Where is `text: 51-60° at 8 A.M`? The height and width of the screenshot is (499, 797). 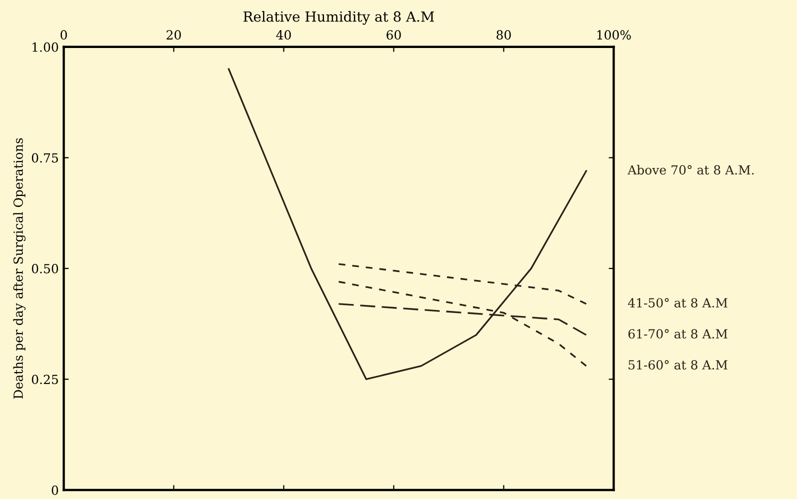
text: 51-60° at 8 A.M is located at coordinates (678, 365).